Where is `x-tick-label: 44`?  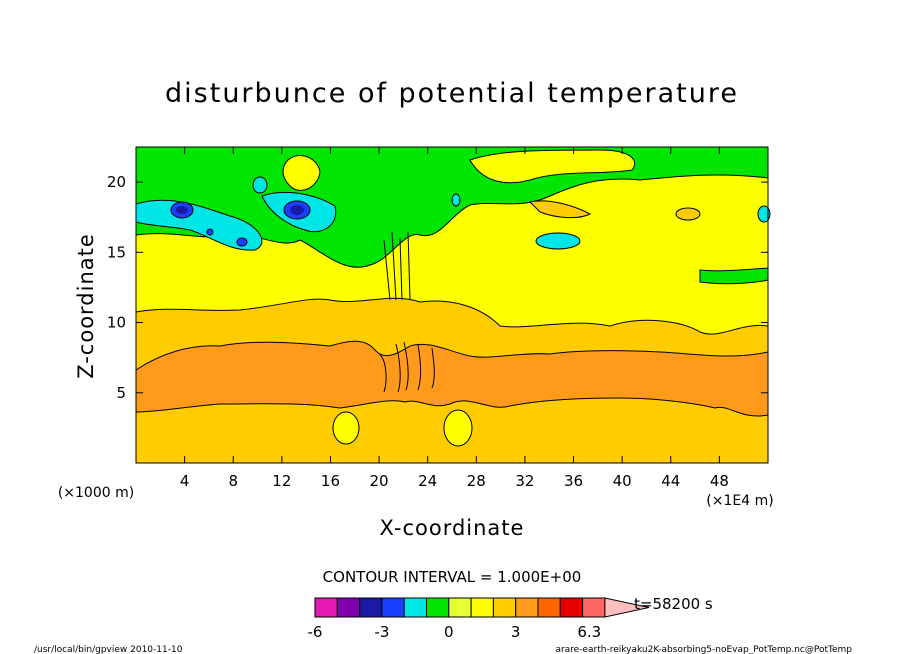 x-tick-label: 44 is located at coordinates (670, 481).